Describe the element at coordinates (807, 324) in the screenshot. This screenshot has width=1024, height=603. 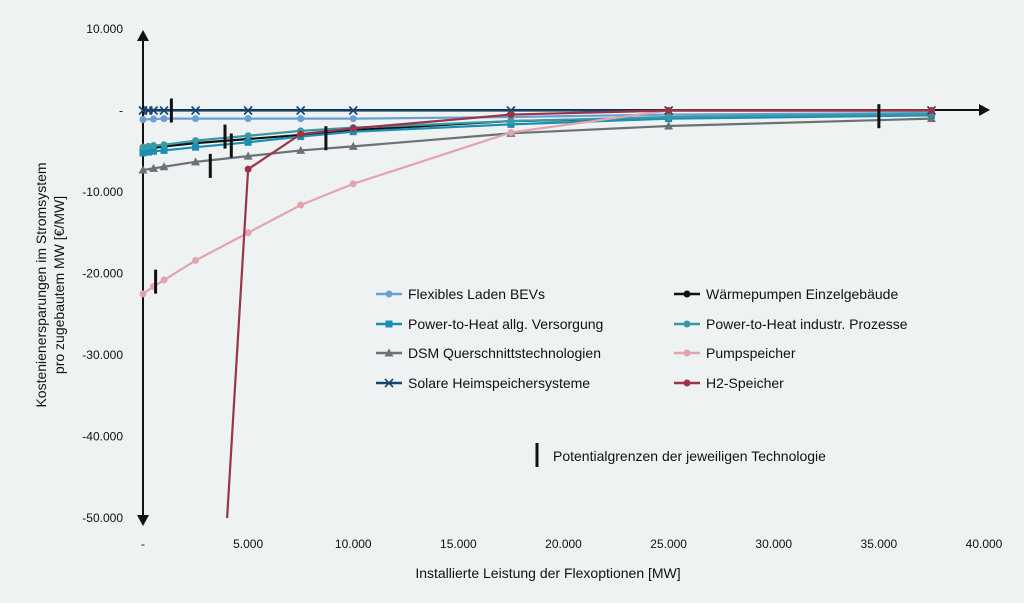
I see `legend-label: Power-to-Heat industr. Prozesse` at that location.